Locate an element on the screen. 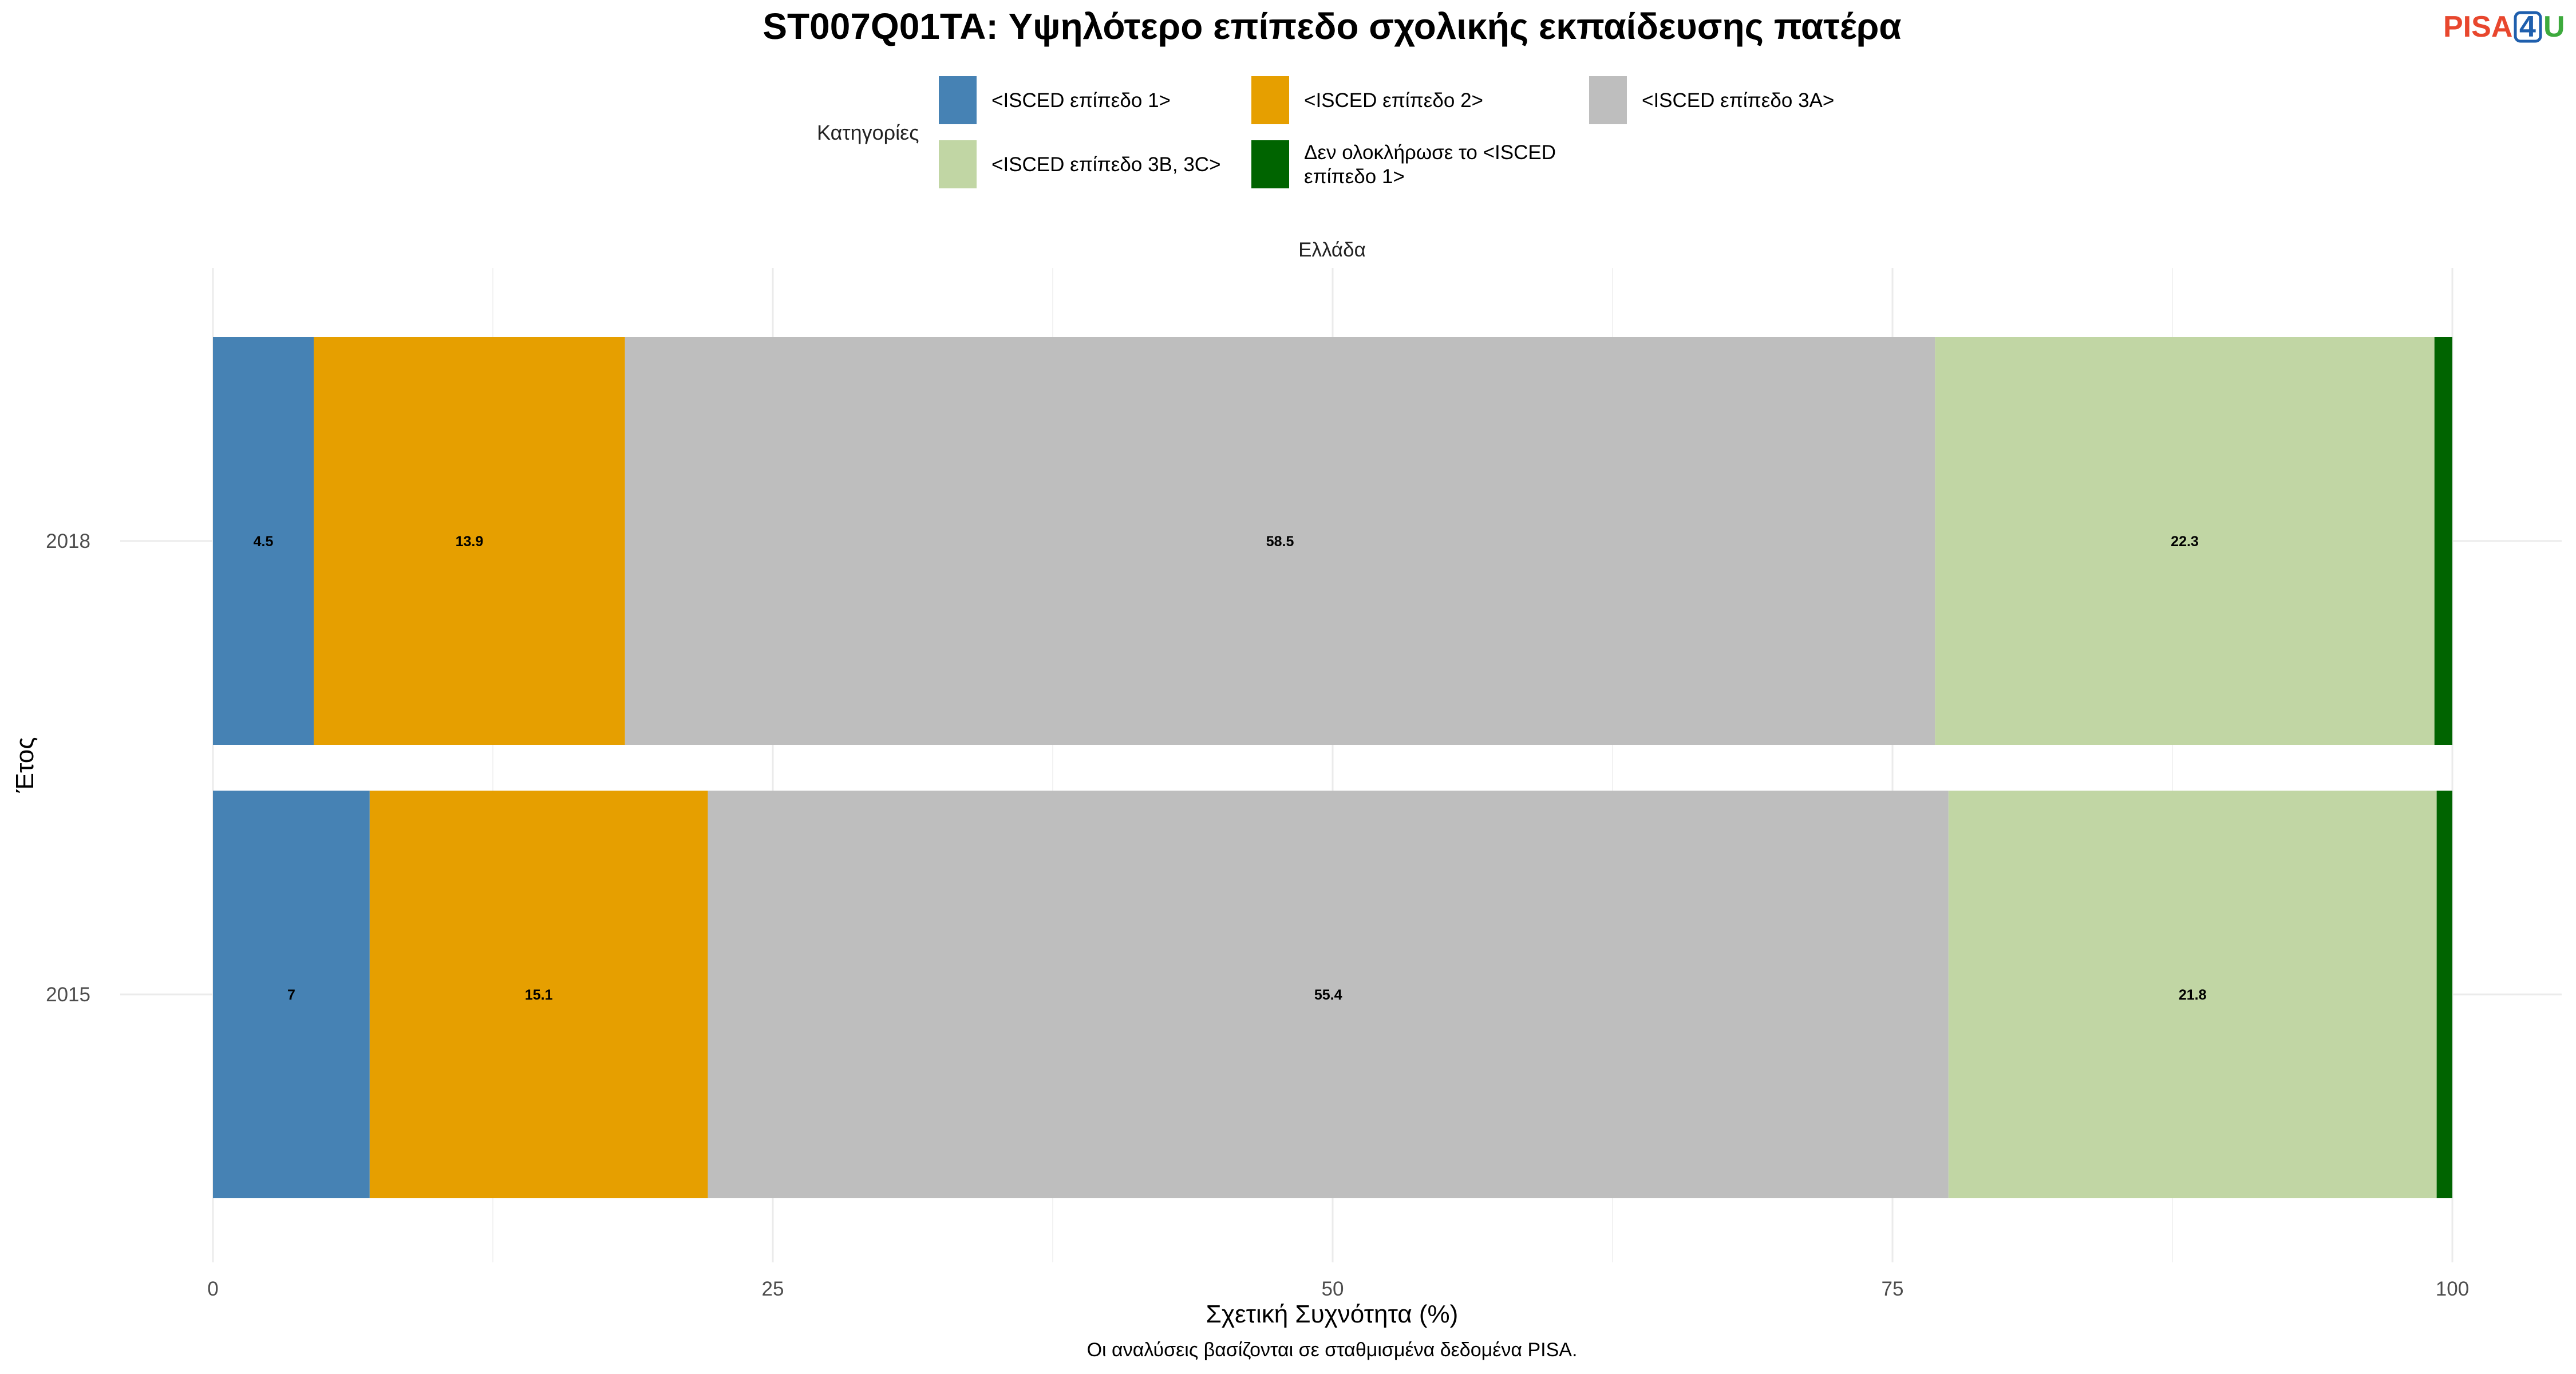  svg-text: PISA is located at coordinates (2477, 27).